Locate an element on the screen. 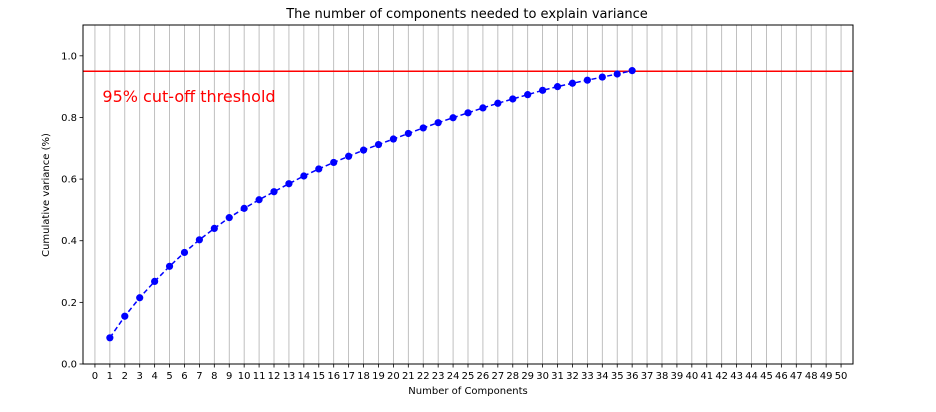 The image size is (936, 412). x-tick-label: 33 is located at coordinates (587, 376).